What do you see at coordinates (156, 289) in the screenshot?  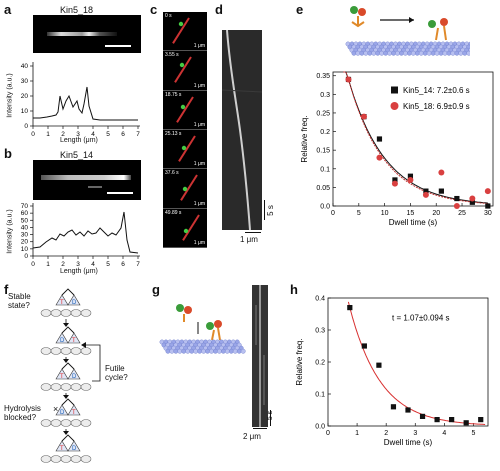 I see `panel-label-g: g` at bounding box center [156, 289].